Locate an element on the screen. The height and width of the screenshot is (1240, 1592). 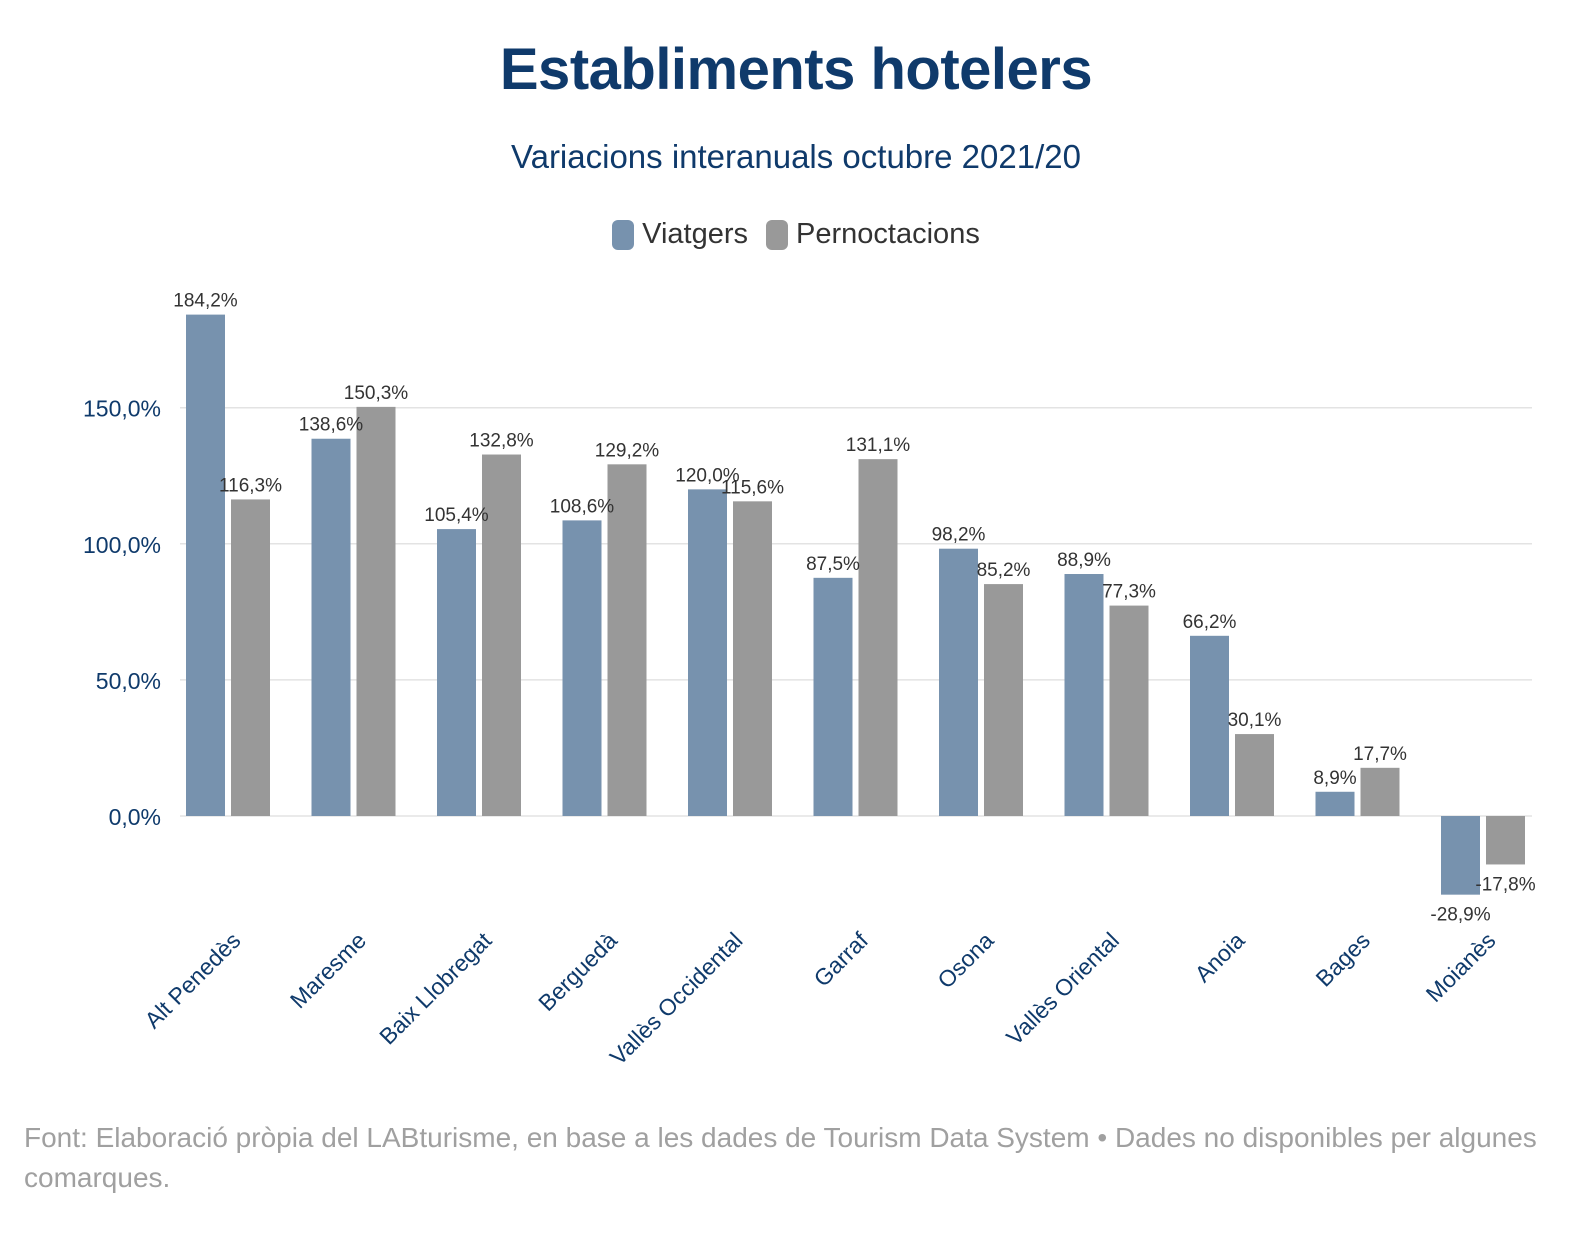
y-tick-label: 0,0% is located at coordinates (135, 817).